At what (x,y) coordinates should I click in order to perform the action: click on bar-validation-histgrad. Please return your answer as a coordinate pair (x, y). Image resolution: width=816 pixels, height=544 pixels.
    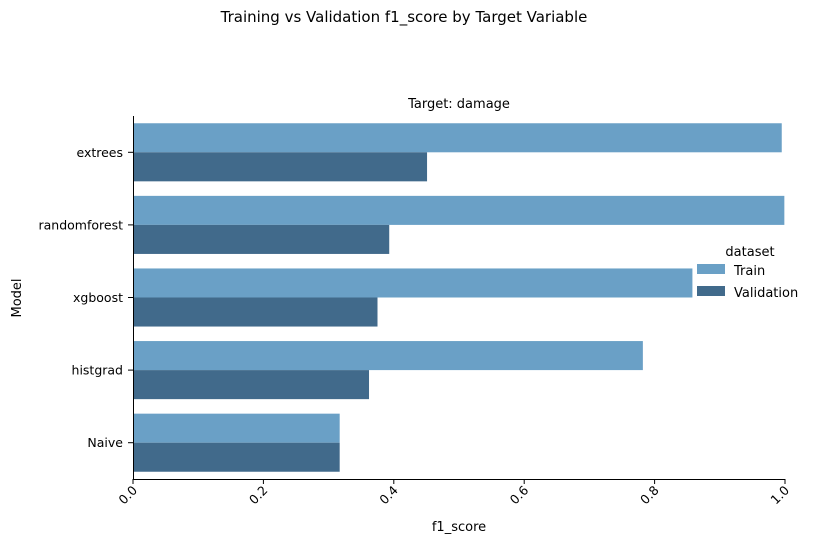
    Looking at the image, I should click on (251, 385).